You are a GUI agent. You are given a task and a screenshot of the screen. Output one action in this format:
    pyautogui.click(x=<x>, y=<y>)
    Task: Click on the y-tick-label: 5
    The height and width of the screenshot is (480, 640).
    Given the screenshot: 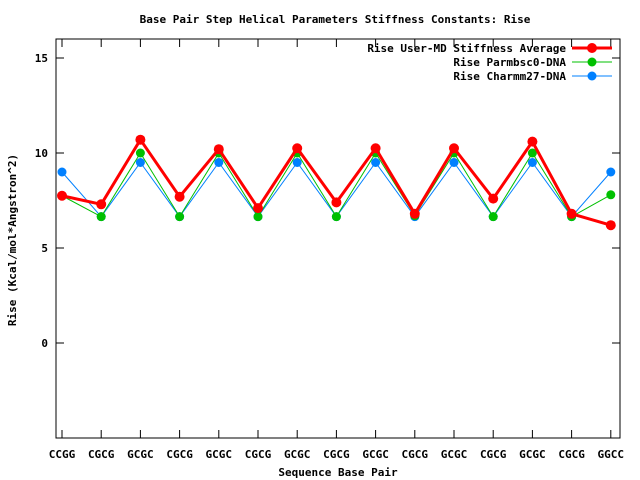 What is the action you would take?
    pyautogui.click(x=44, y=248)
    